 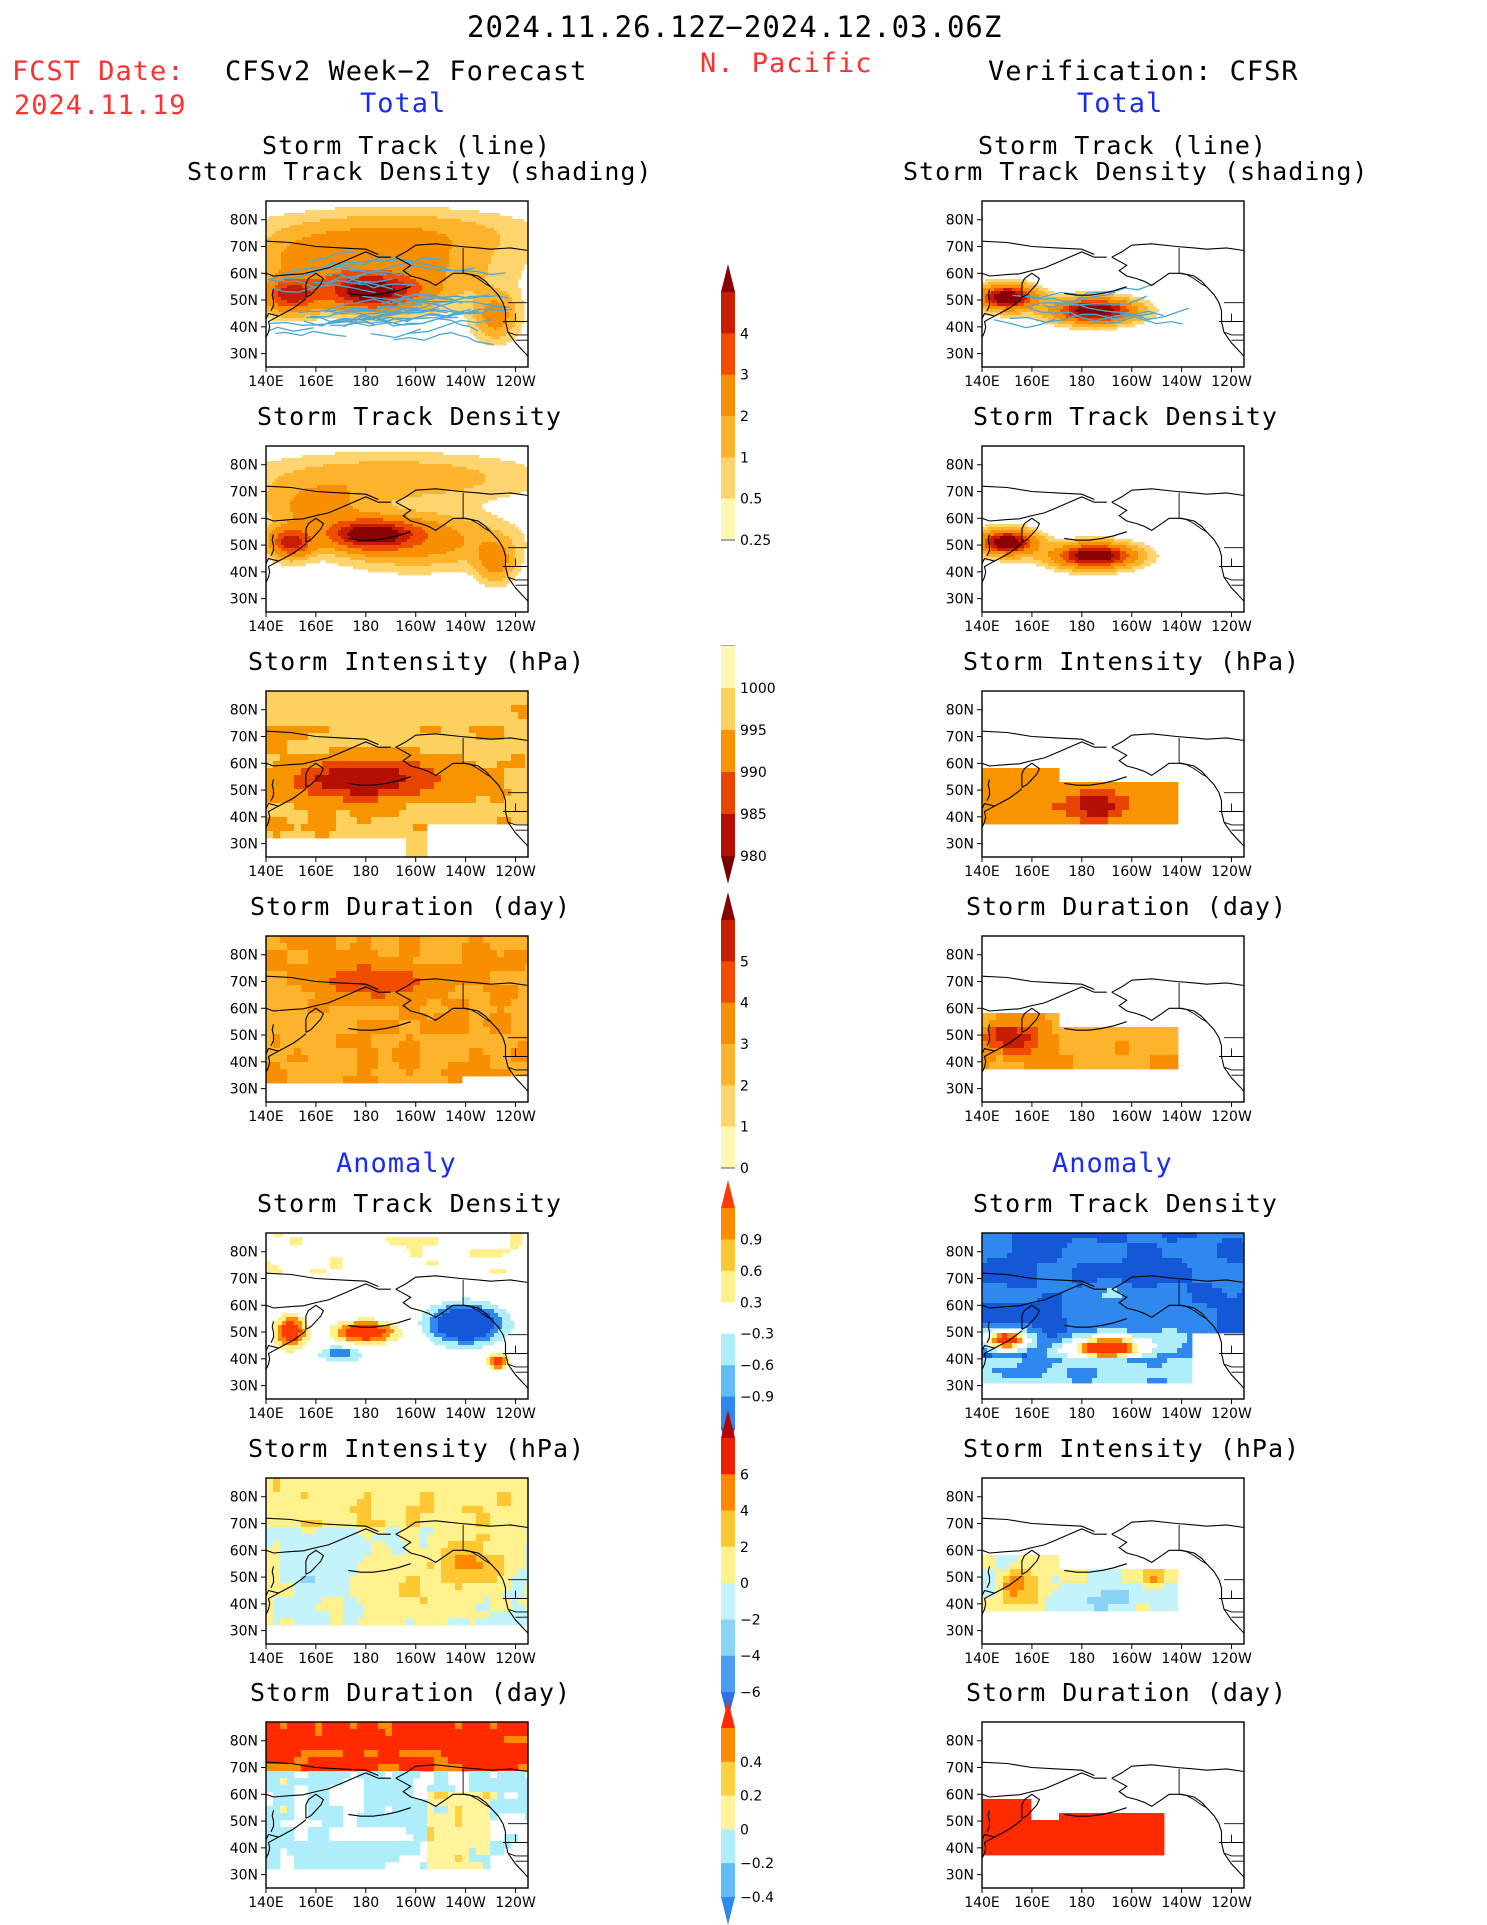 I want to click on verification-column-title: Verification: CFSR, so click(x=1143, y=71).